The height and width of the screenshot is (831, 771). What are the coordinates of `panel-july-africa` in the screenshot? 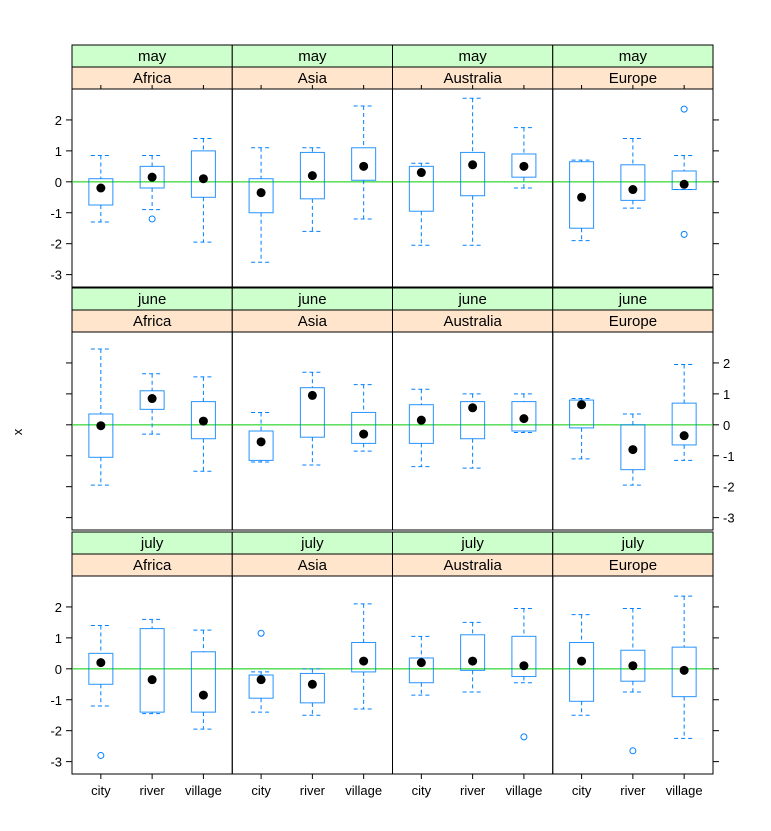 It's located at (152, 675).